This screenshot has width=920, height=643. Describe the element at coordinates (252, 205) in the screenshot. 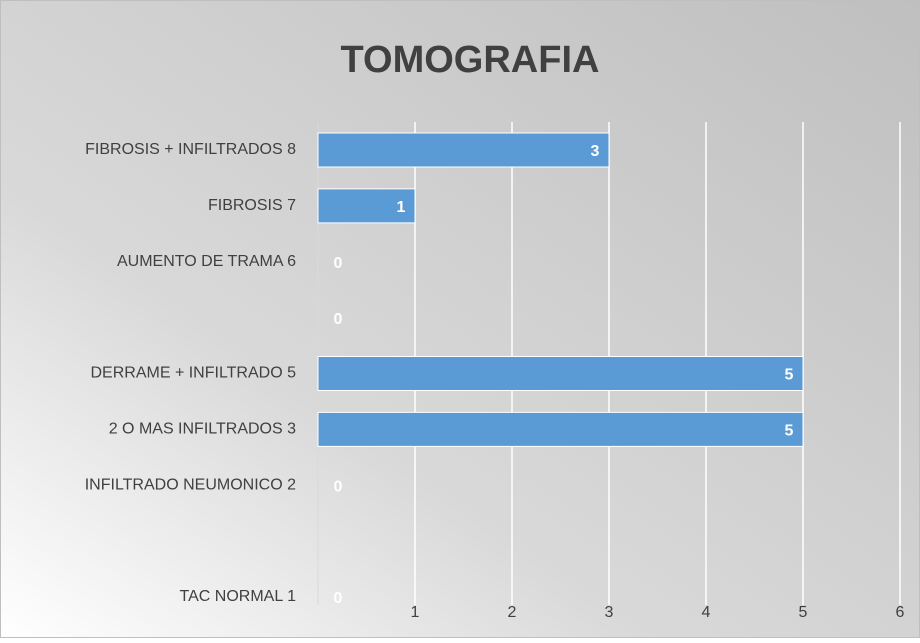

I see `y-tick-label: FIBROSIS 7` at that location.